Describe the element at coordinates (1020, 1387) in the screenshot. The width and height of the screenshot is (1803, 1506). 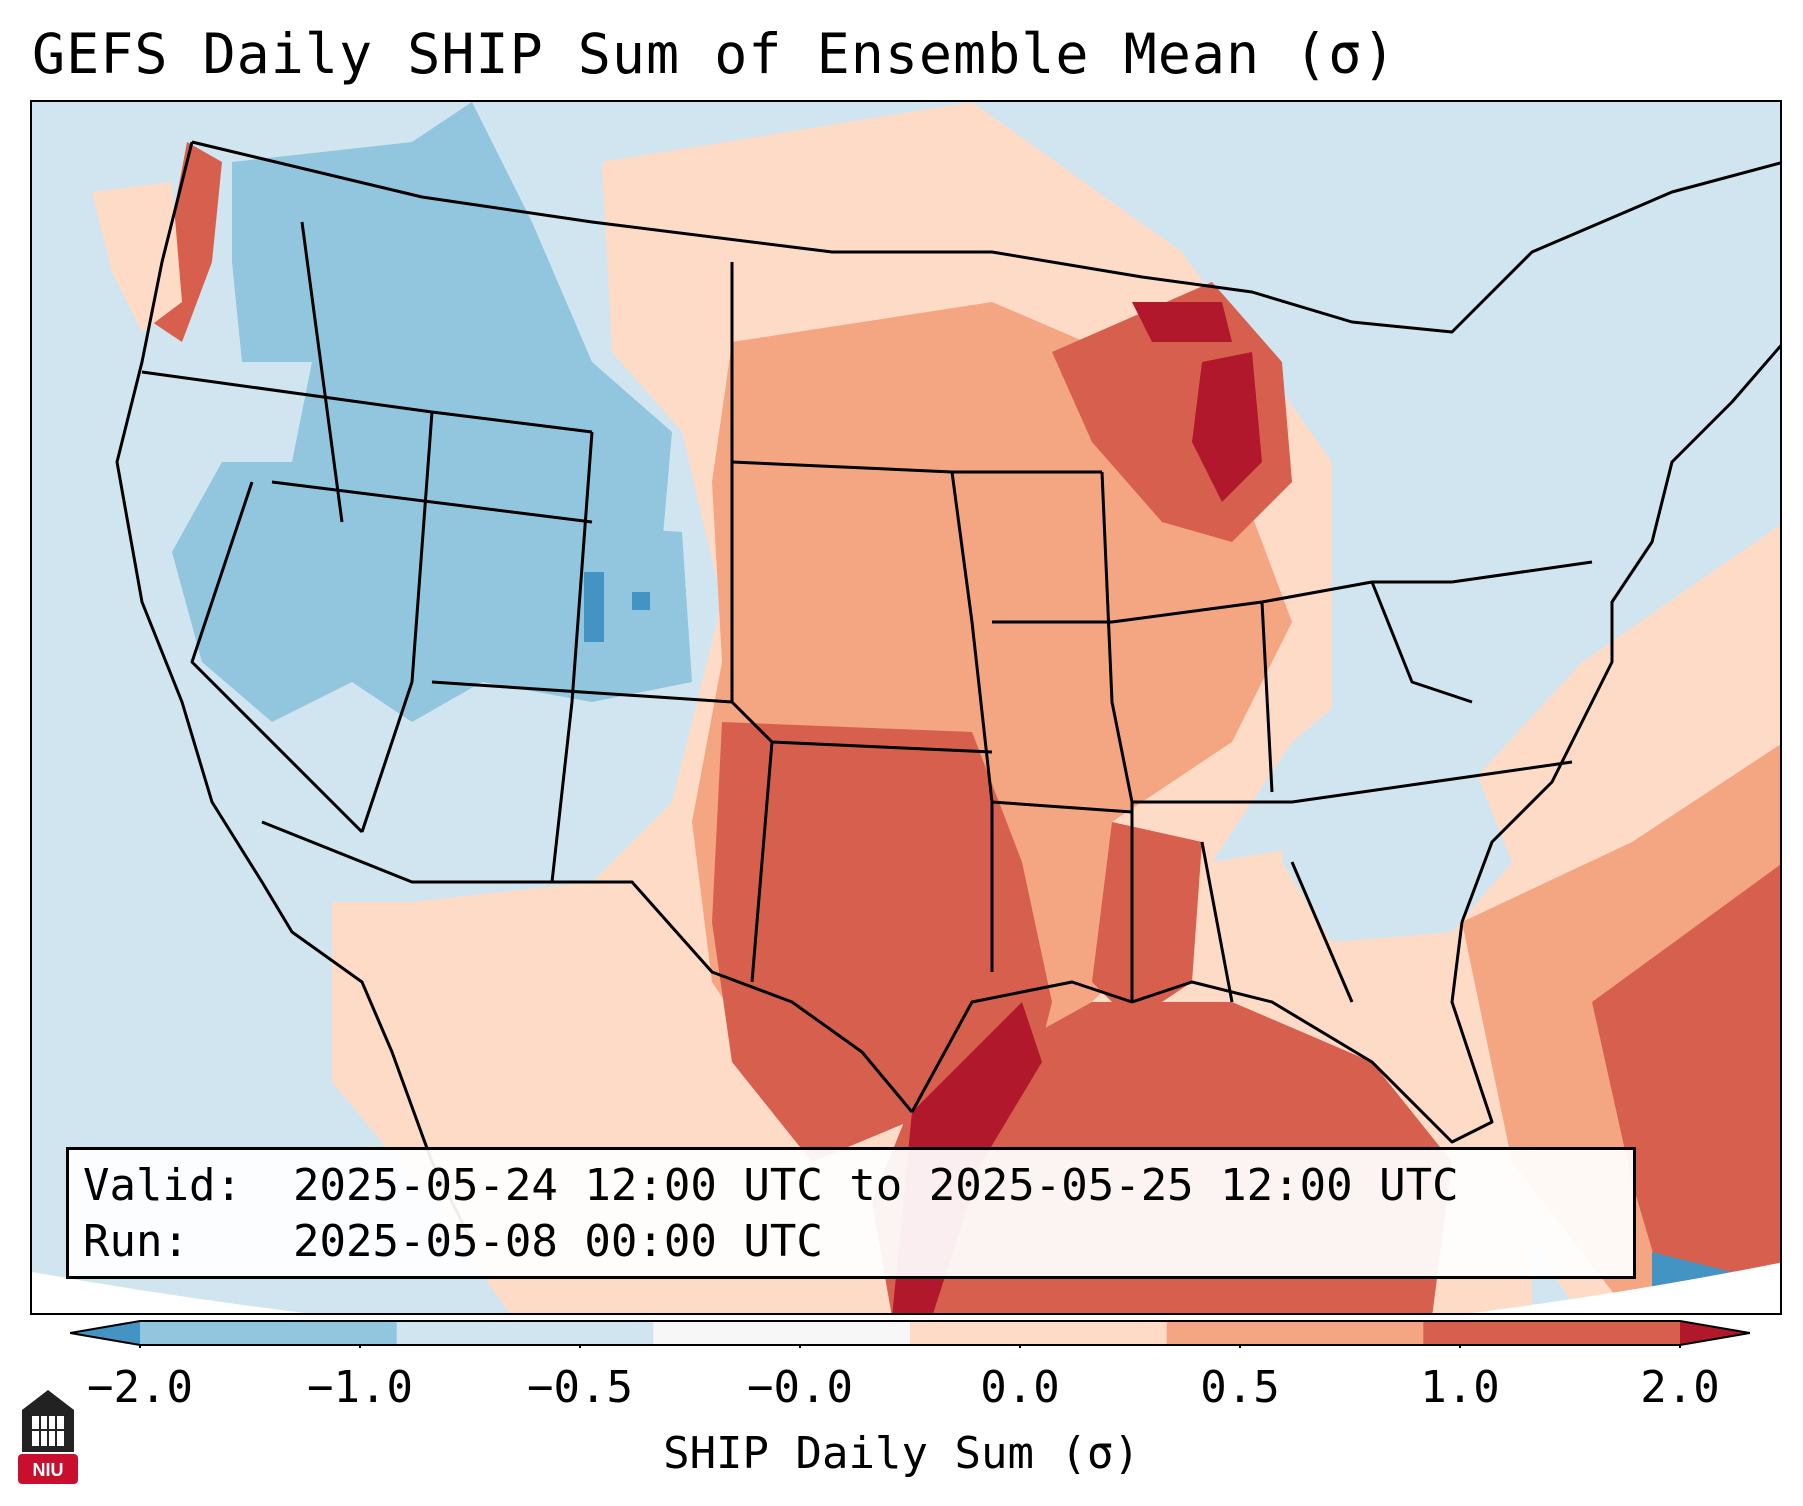
I see `colorbar-tick-label: 0.0` at that location.